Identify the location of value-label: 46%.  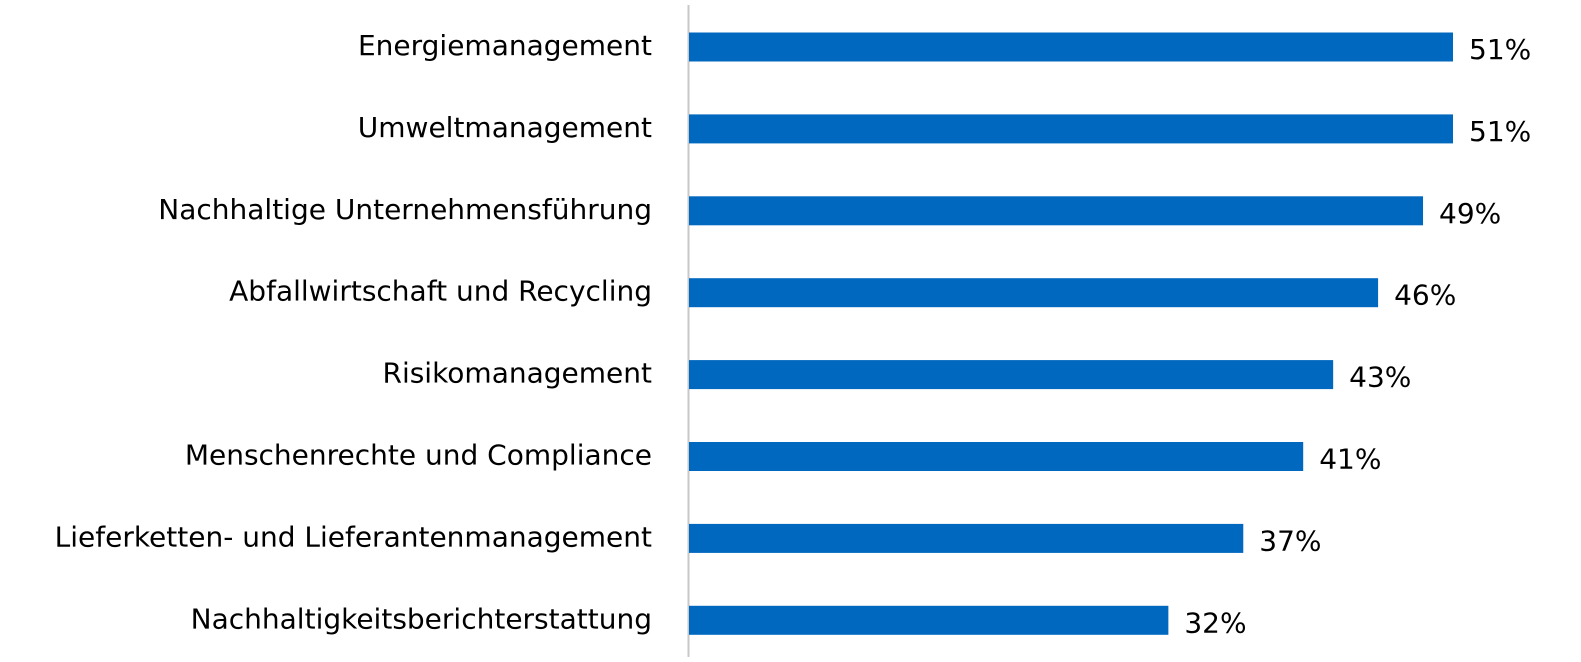
(1425, 295).